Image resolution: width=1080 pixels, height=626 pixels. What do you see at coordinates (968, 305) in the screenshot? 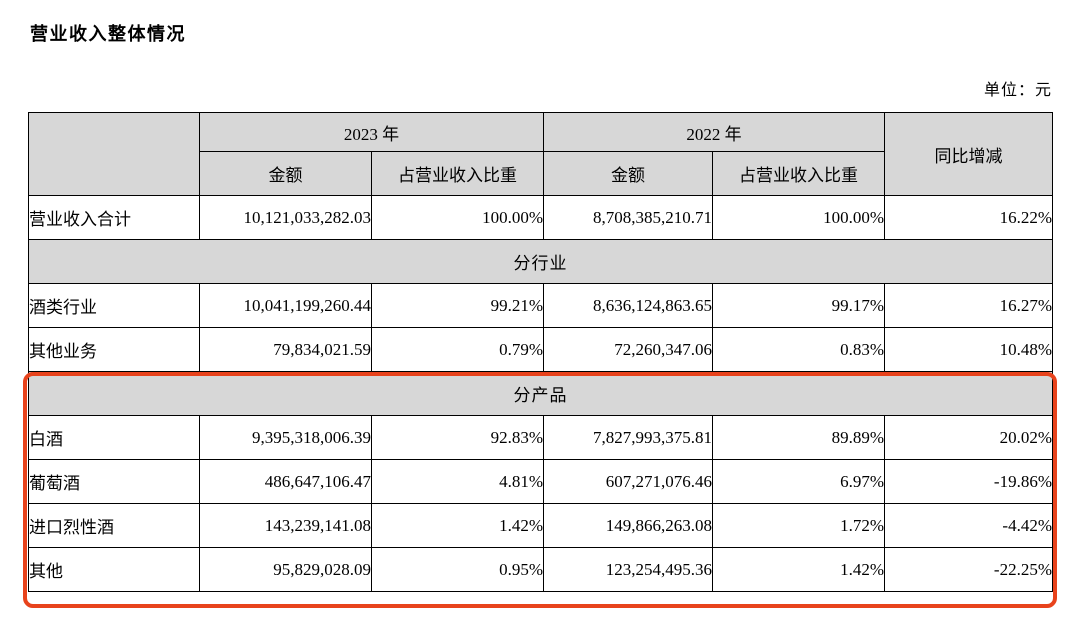
I see `value-cell: 16.27%` at bounding box center [968, 305].